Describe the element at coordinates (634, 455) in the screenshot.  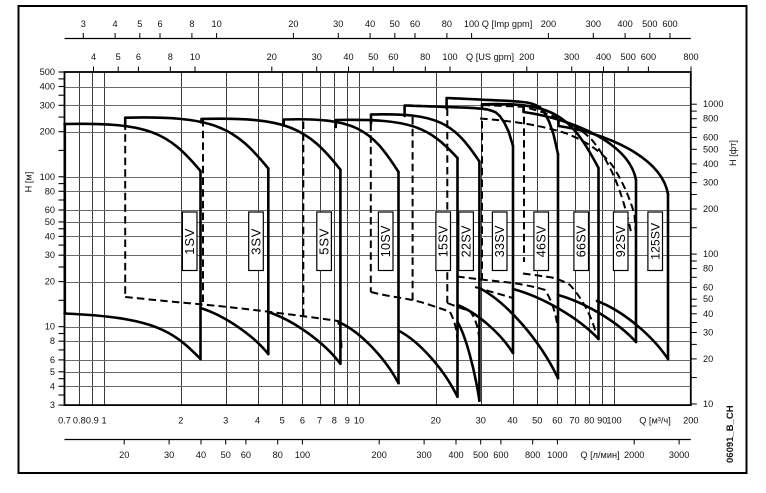
I see `svg-text: 2000` at that location.